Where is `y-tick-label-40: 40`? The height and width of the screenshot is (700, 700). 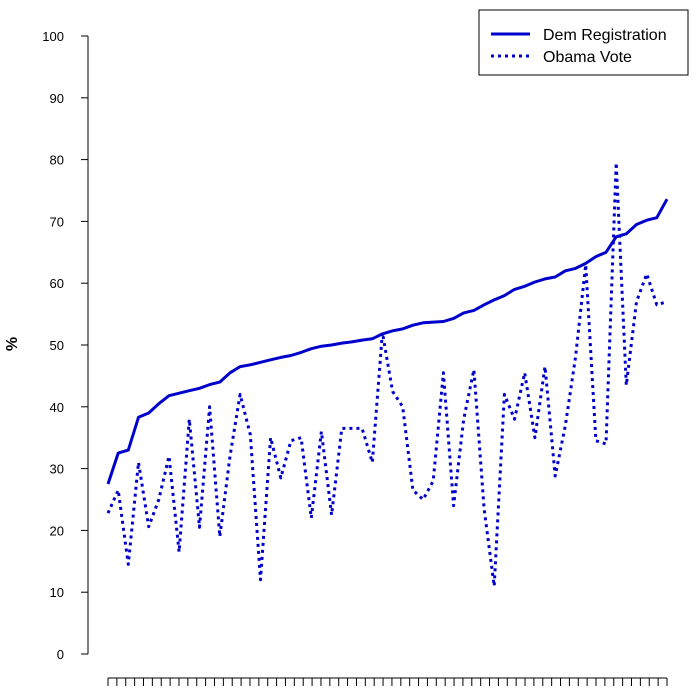
y-tick-label-40: 40 is located at coordinates (57, 407).